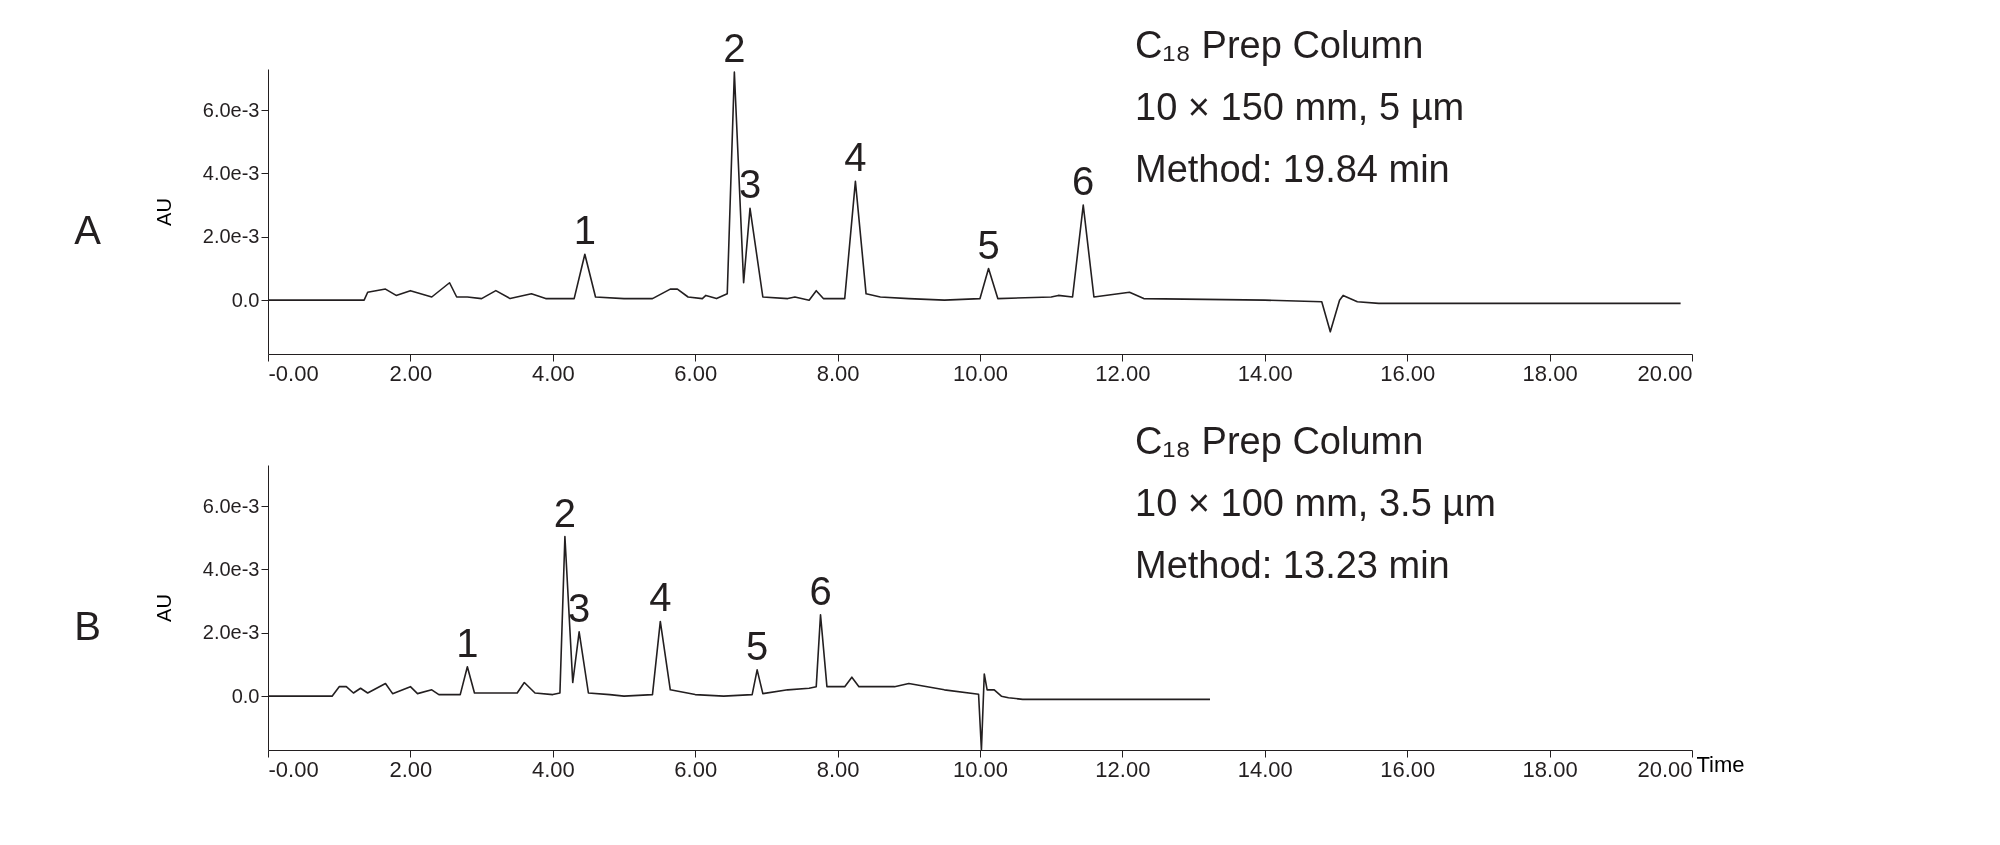  I want to click on annotation: Method: 13.23 min, so click(1292, 565).